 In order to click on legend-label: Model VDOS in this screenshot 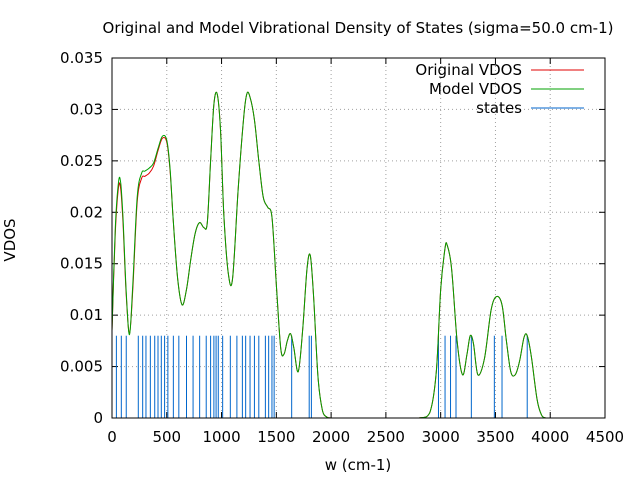, I will do `click(475, 89)`.